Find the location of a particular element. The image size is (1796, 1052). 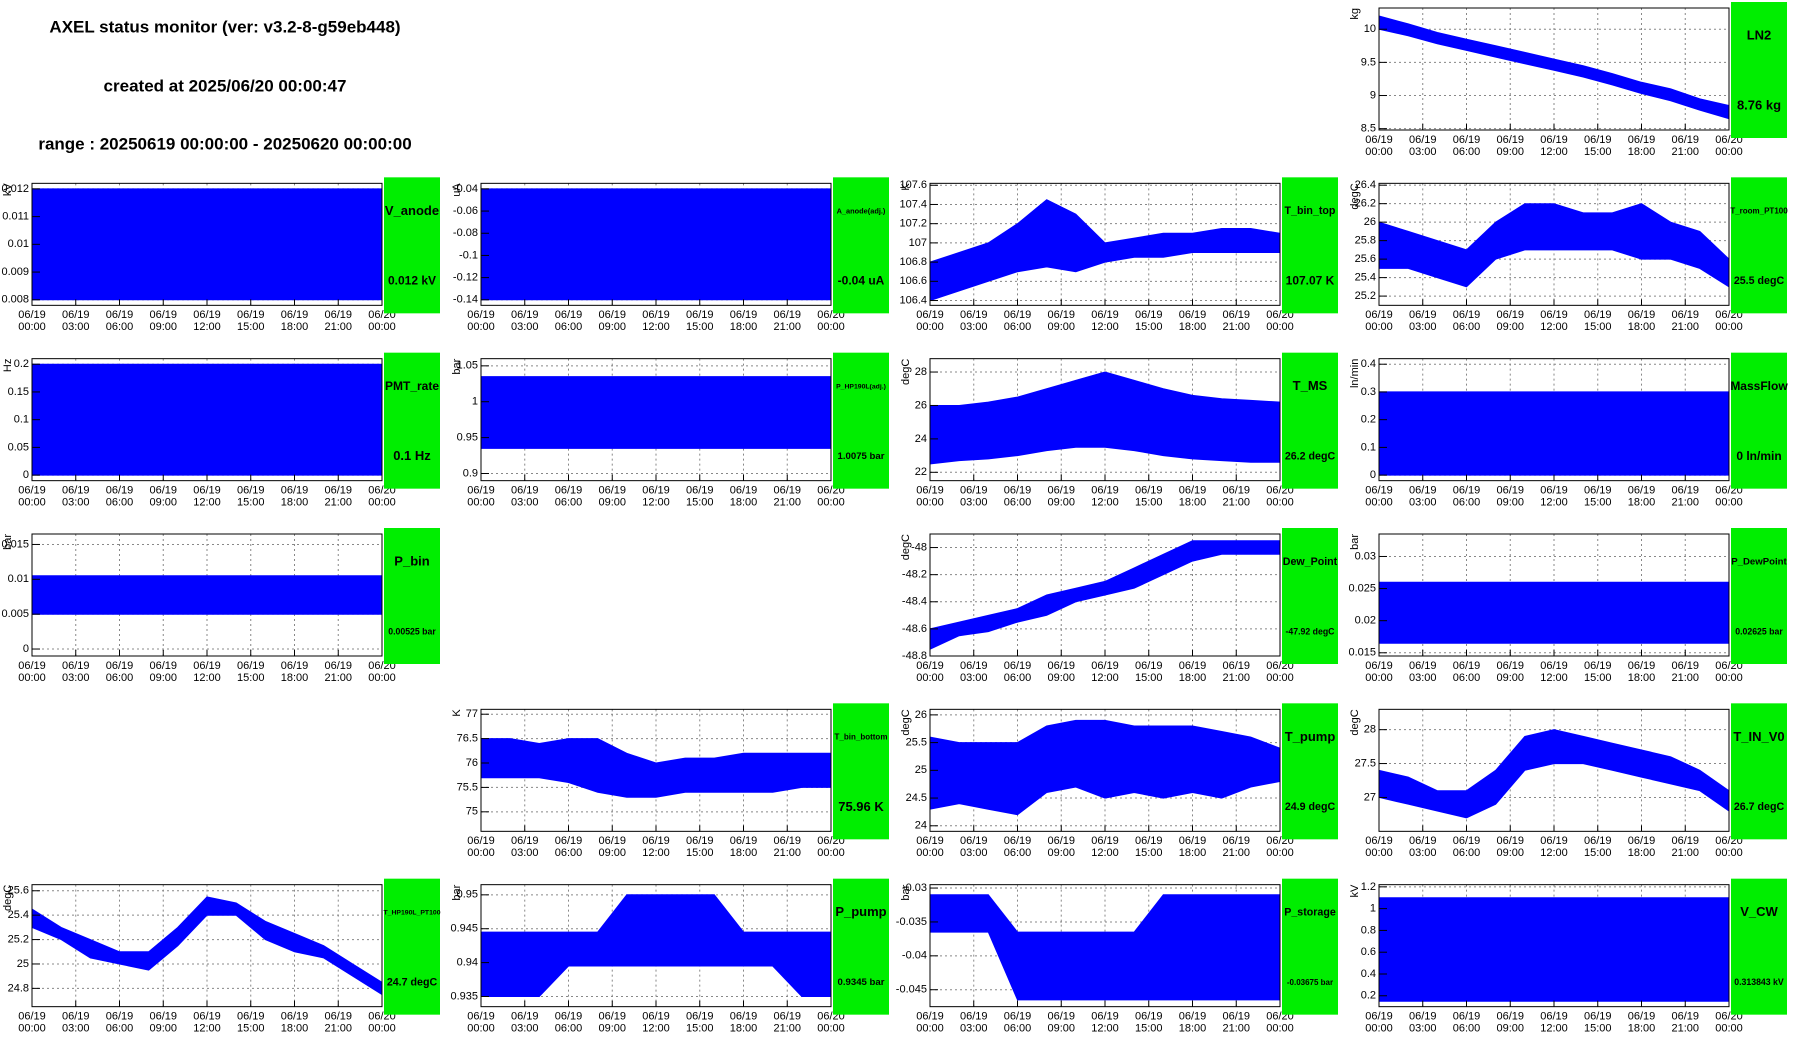

y-tick-label: 25.2 is located at coordinates (18, 939).